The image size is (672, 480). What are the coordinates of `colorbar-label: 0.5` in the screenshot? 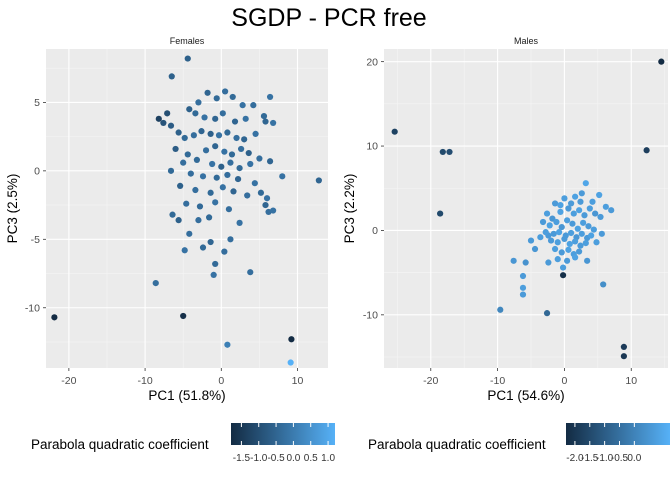 It's located at (311, 458).